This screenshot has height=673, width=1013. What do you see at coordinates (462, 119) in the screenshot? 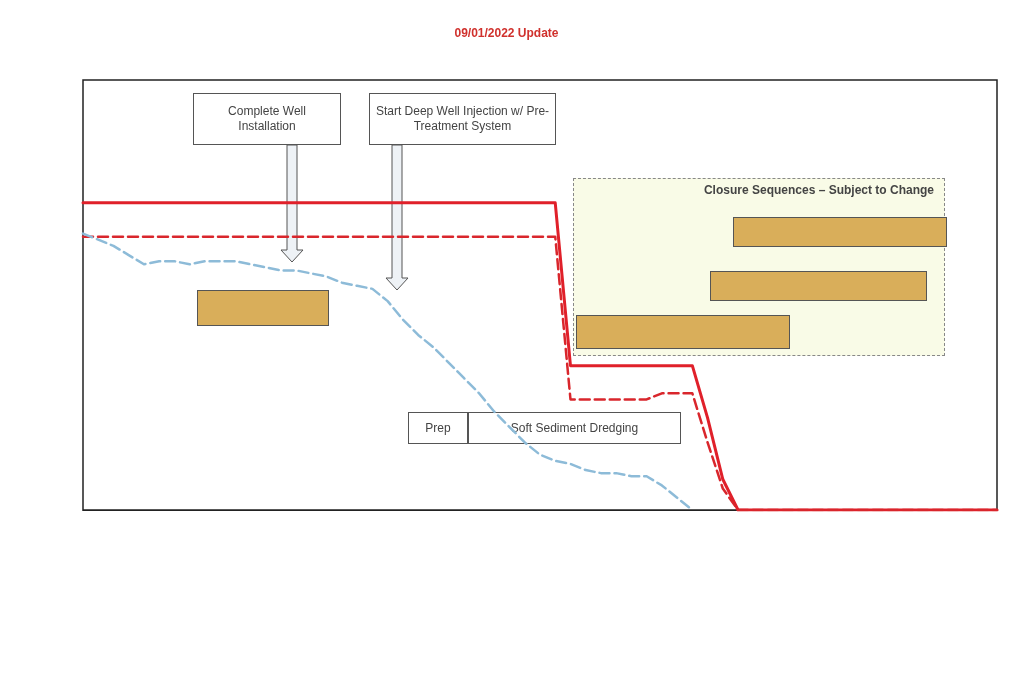
I see `text-box: Start Deep Well Injection w/ Pre-Treatment System` at bounding box center [462, 119].